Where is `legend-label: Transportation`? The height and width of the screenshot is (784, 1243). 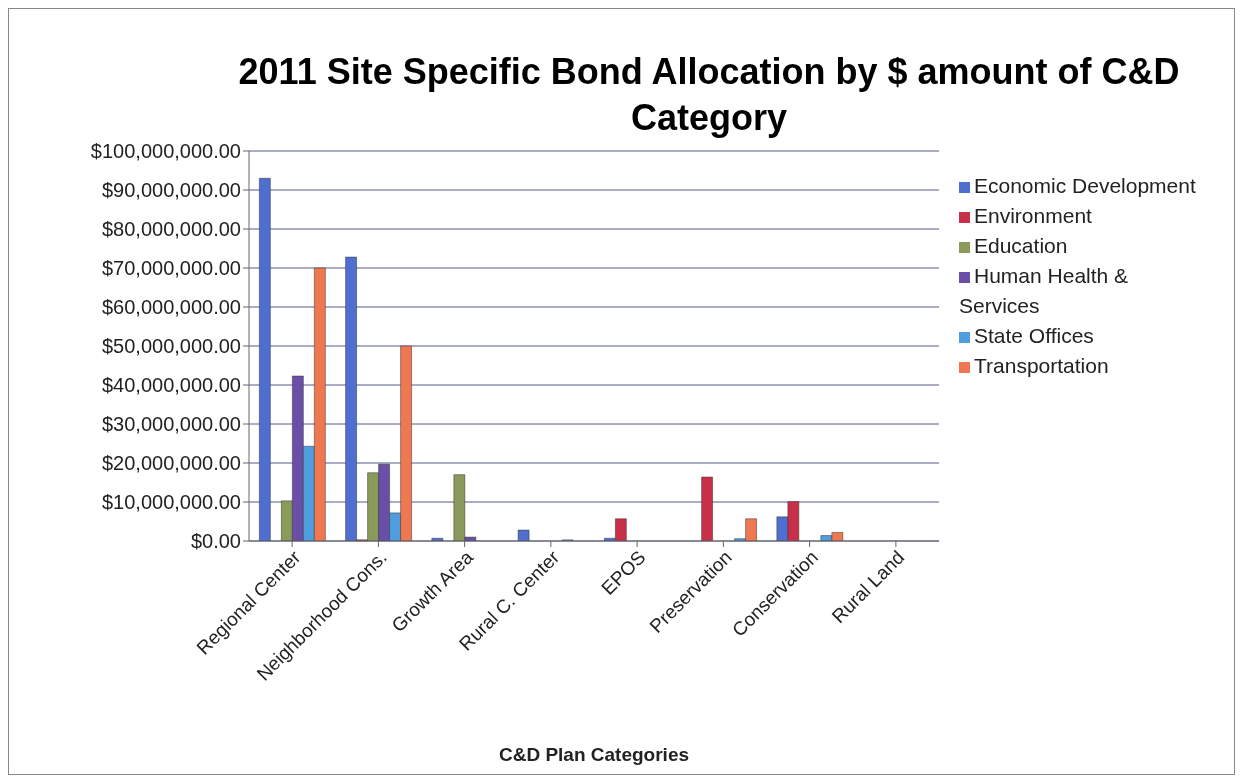 legend-label: Transportation is located at coordinates (1041, 365).